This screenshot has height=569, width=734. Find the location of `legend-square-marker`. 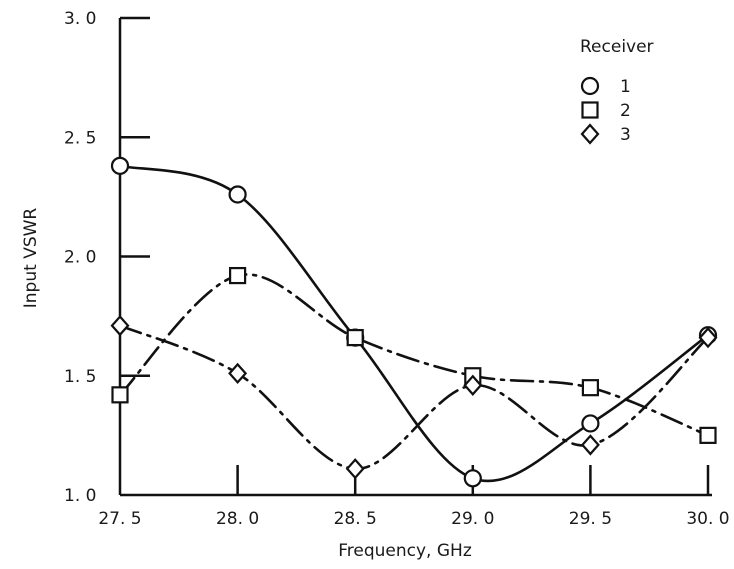

legend-square-marker is located at coordinates (590, 110).